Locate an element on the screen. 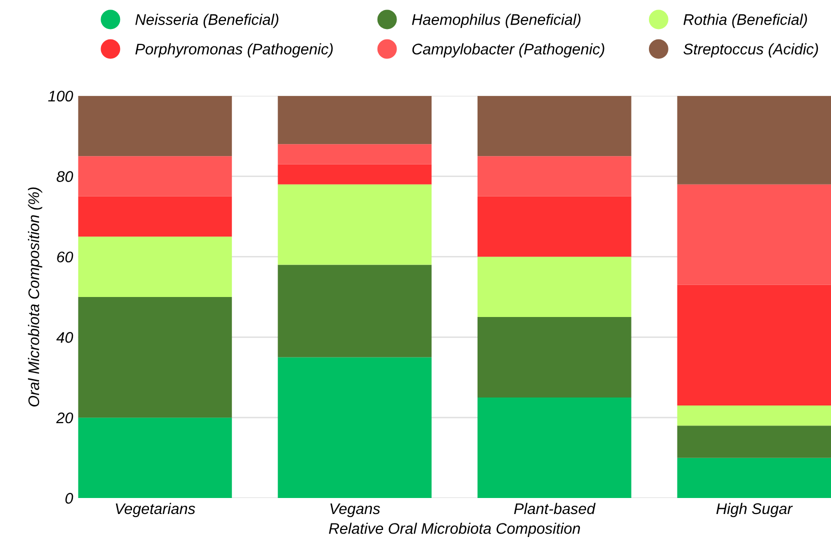 The height and width of the screenshot is (554, 831). y-tick-label: 60 is located at coordinates (65, 257).